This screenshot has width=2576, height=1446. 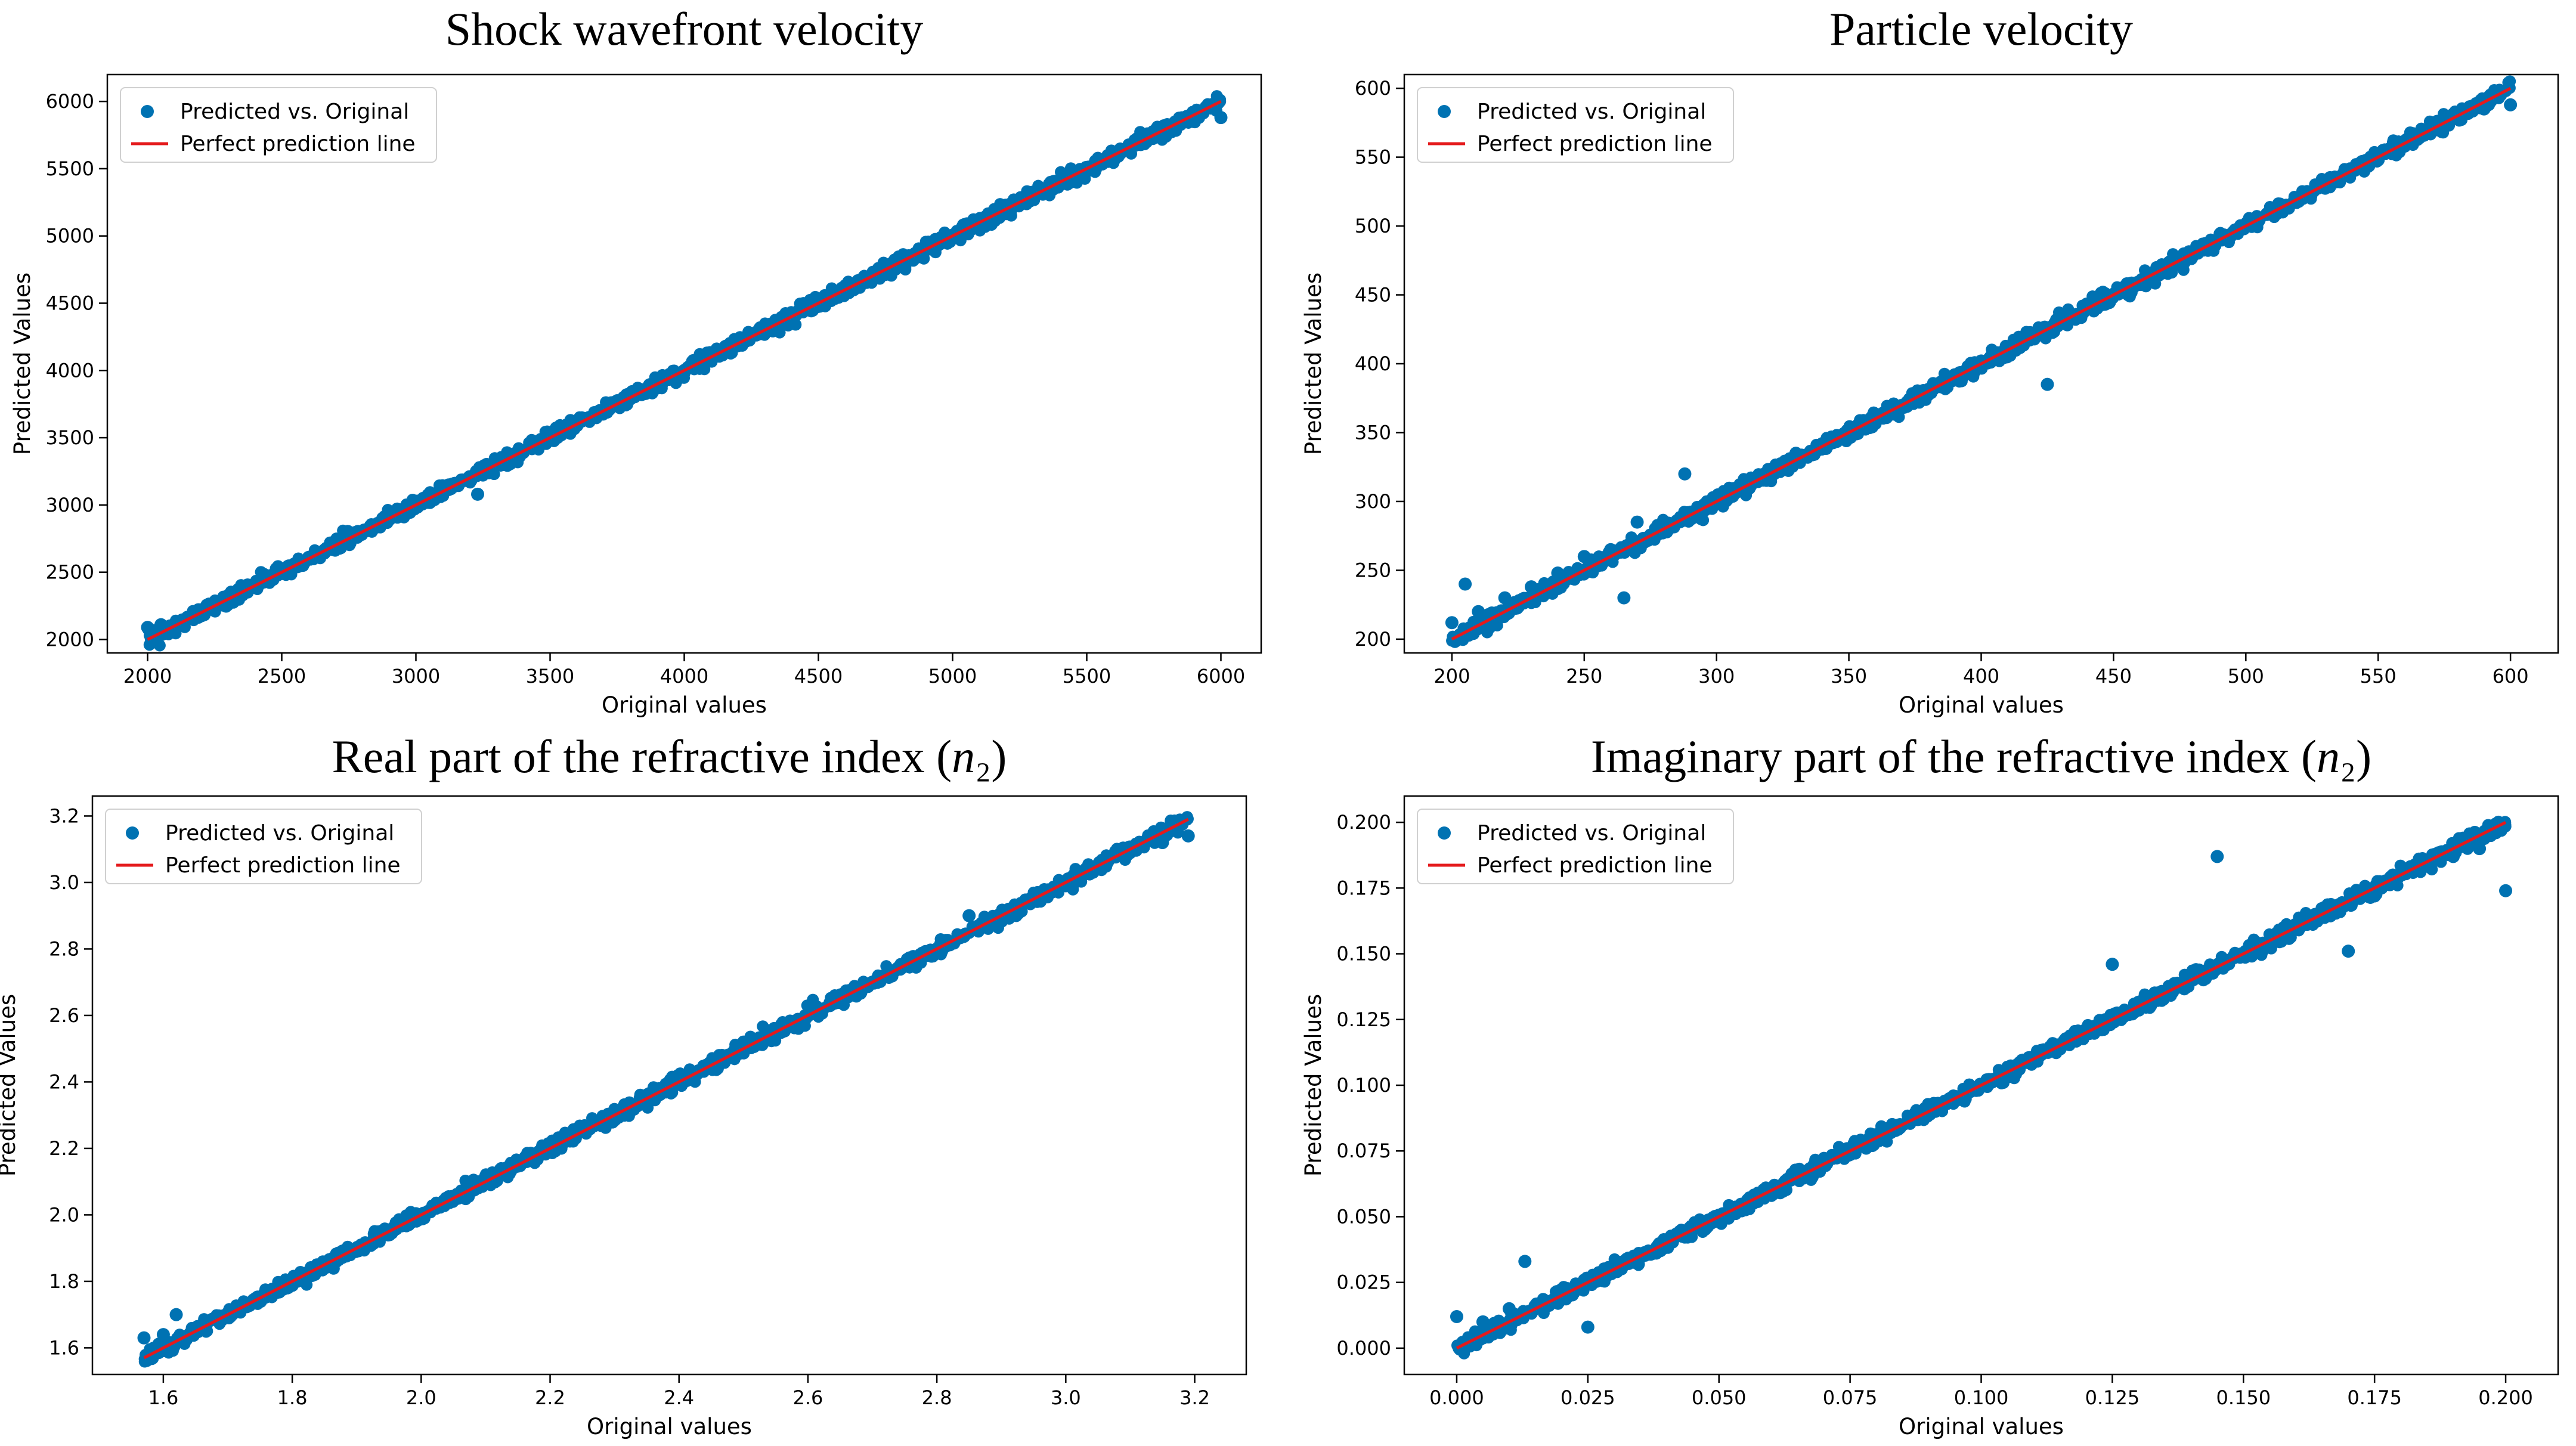 I want to click on y-tick-label: 2.8, so click(x=64, y=948).